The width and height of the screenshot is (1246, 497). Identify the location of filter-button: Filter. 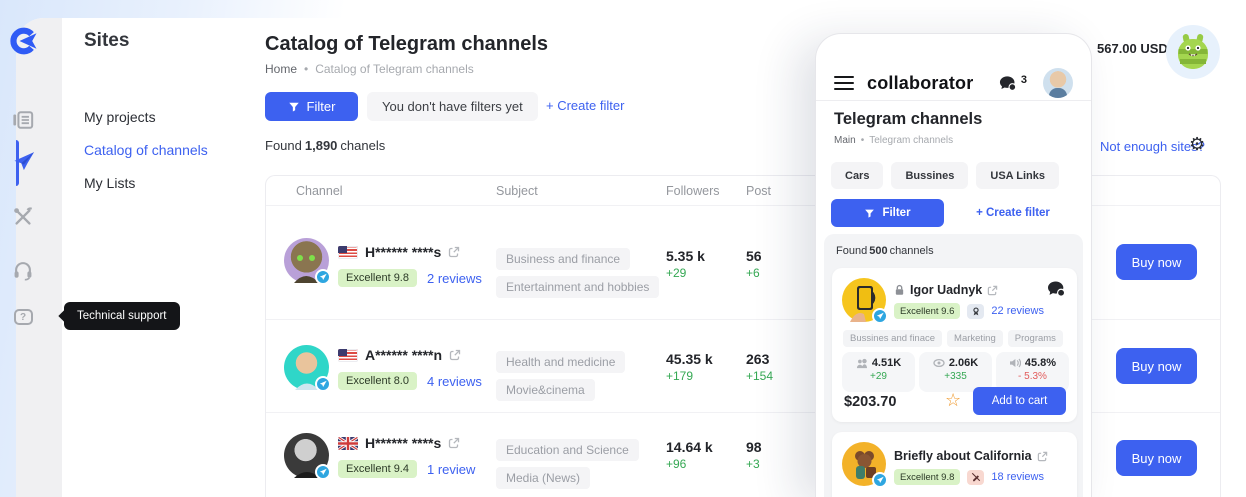
(311, 106).